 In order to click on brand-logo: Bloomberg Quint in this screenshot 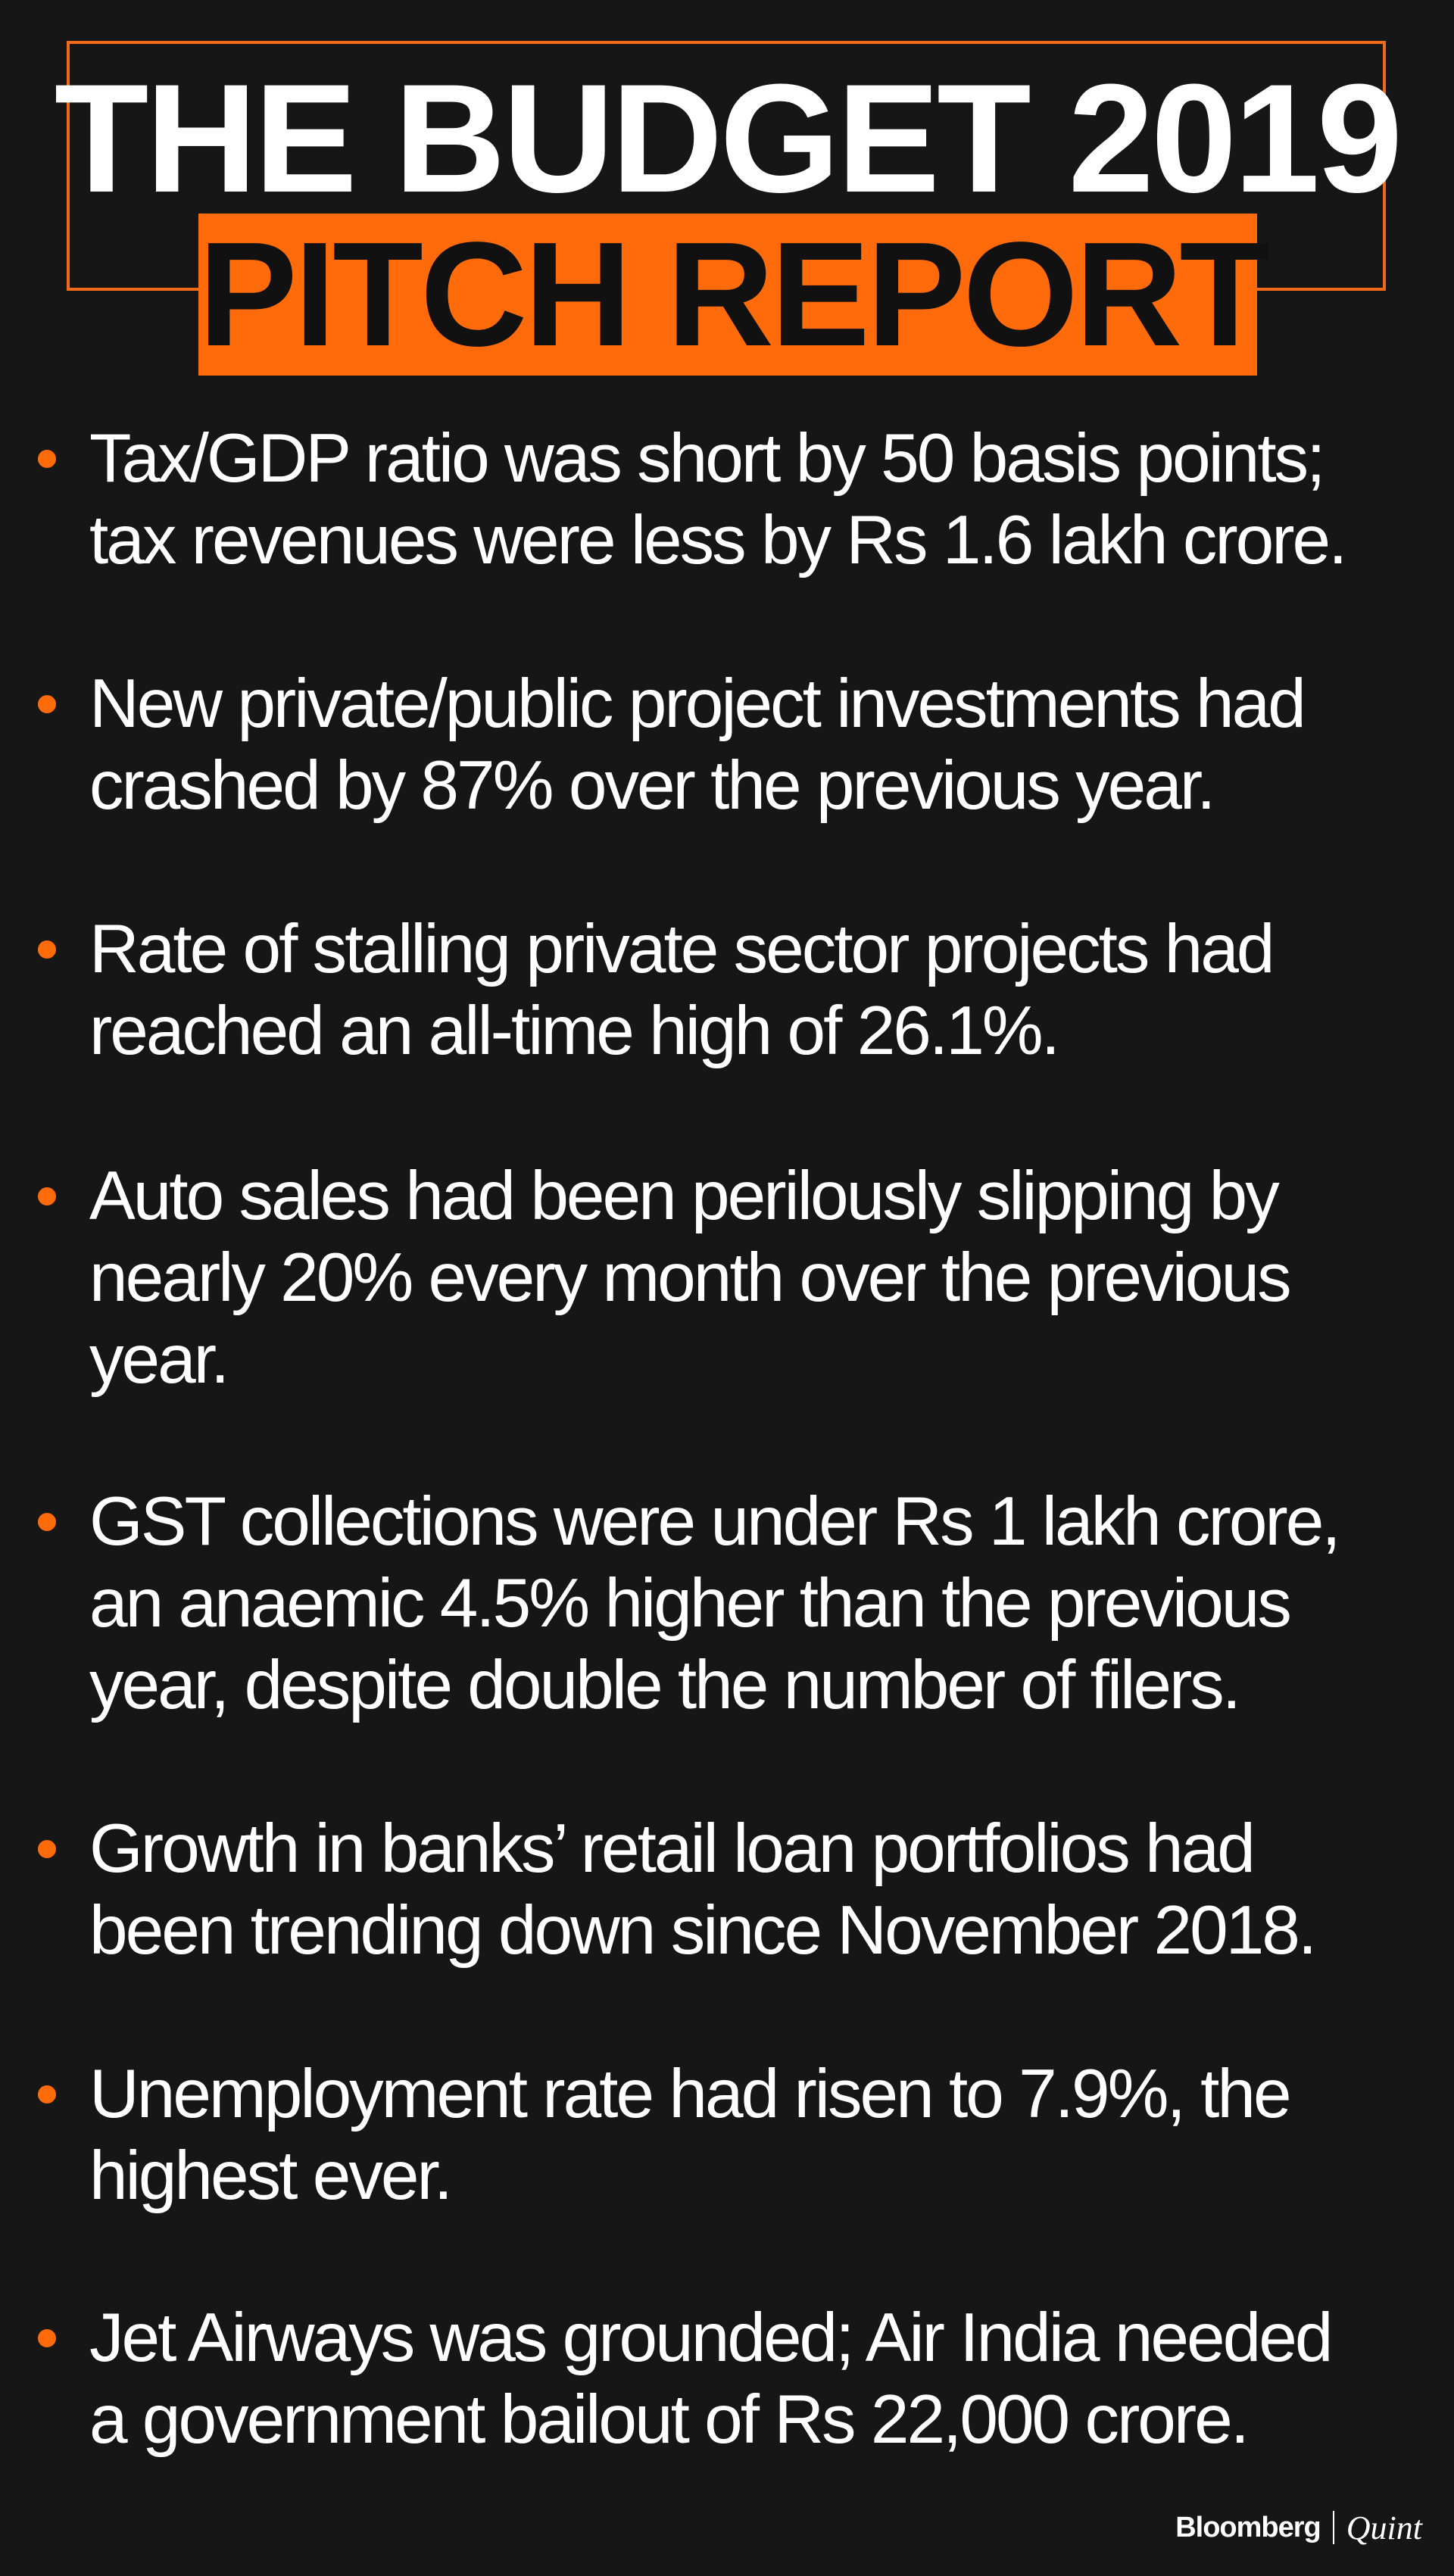, I will do `click(1298, 2527)`.